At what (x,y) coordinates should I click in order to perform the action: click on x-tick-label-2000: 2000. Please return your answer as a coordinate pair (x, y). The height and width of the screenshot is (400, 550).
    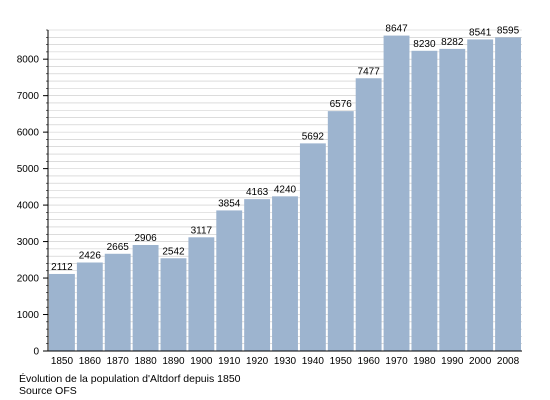
    Looking at the image, I should click on (480, 361).